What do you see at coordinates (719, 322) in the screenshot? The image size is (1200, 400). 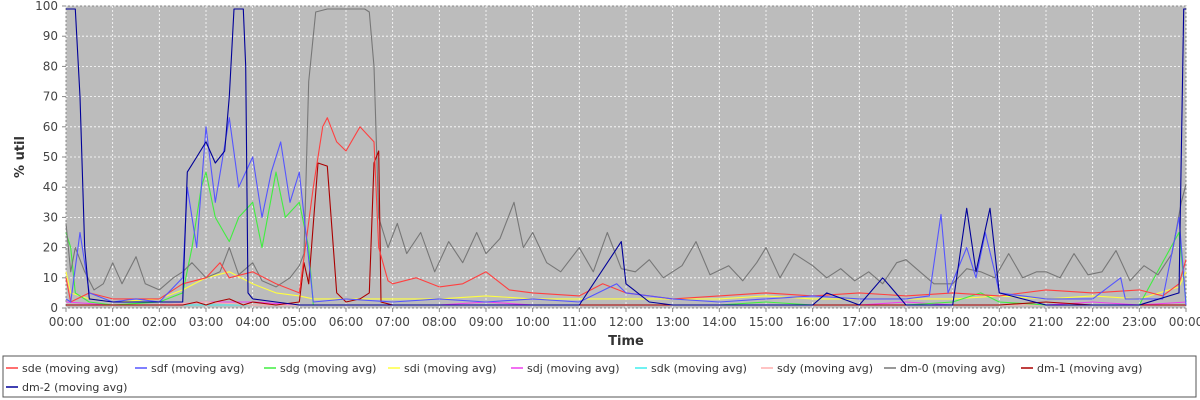 I see `x-tick-label: 14:00` at bounding box center [719, 322].